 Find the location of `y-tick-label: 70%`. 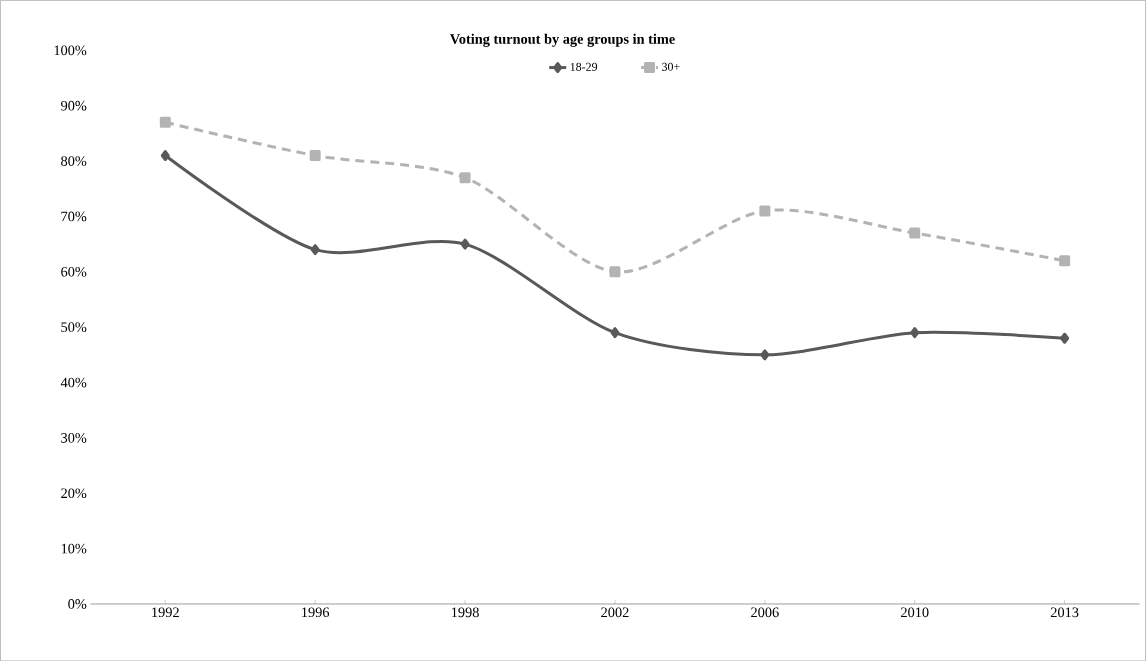

y-tick-label: 70% is located at coordinates (74, 216).